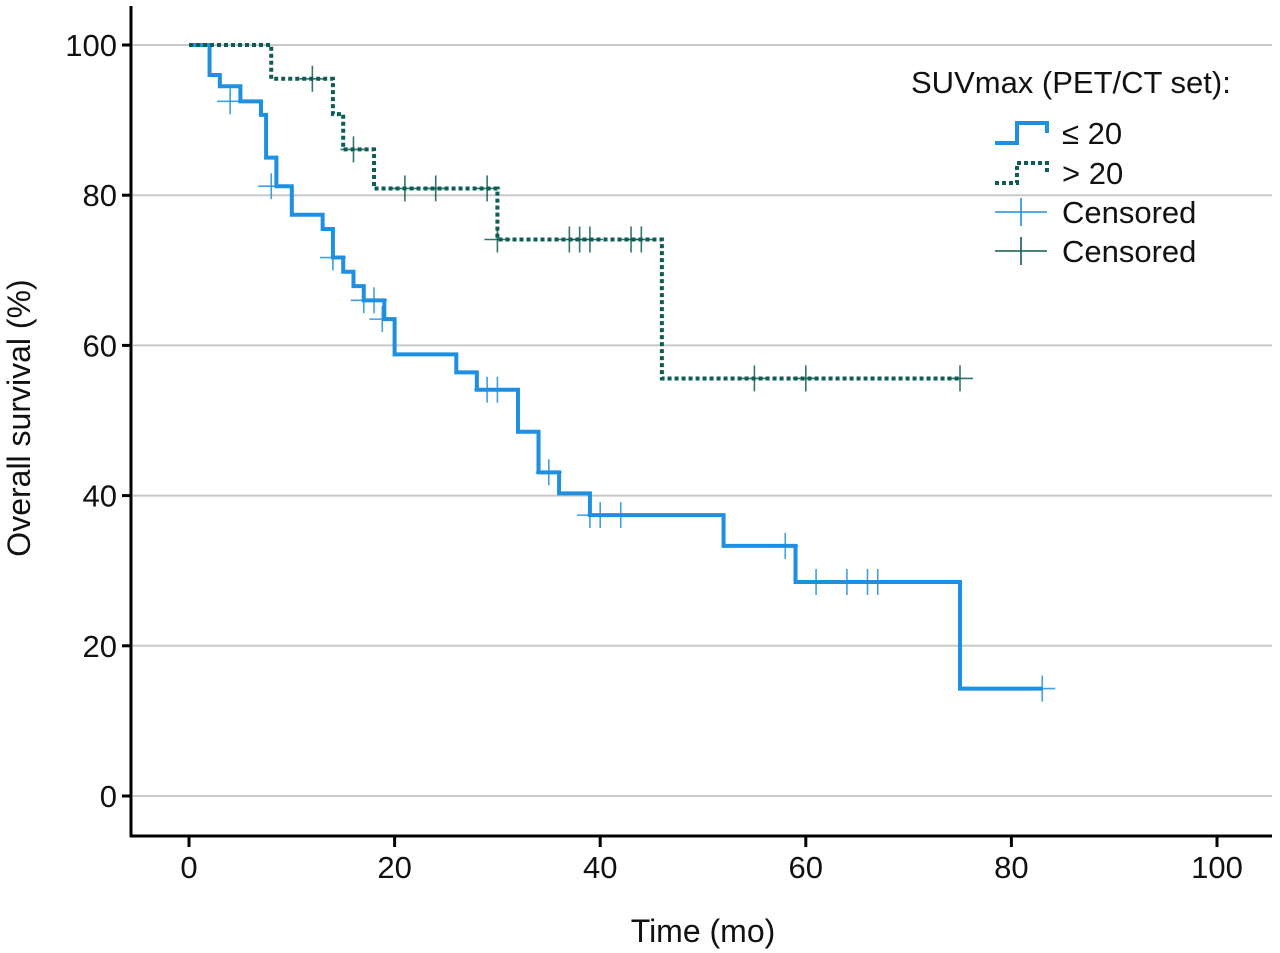 The width and height of the screenshot is (1280, 953). Describe the element at coordinates (100, 195) in the screenshot. I see `y-tick-label-80: 80` at that location.